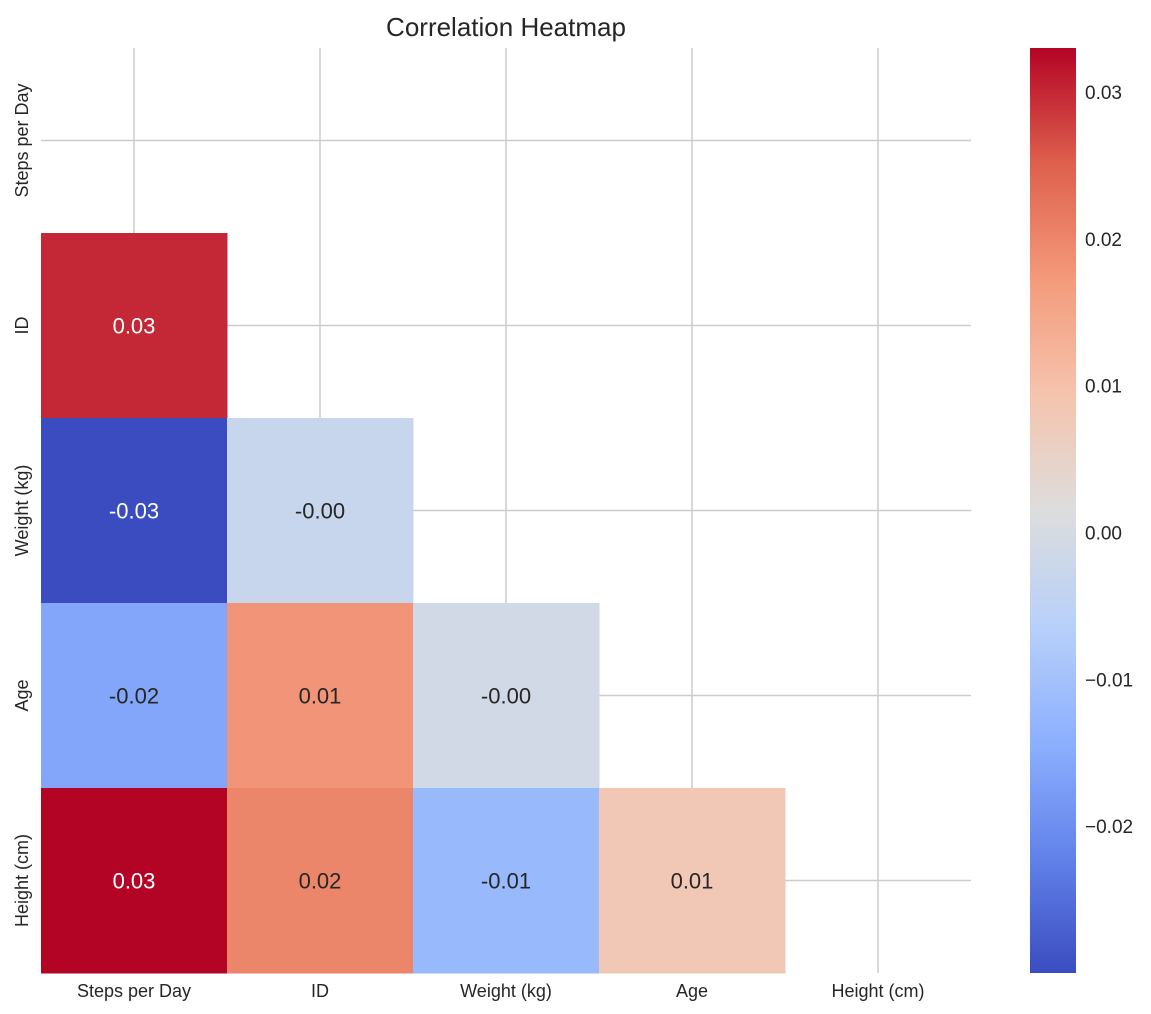 The width and height of the screenshot is (1151, 1014). What do you see at coordinates (320, 991) in the screenshot?
I see `x-tick-label: ID` at bounding box center [320, 991].